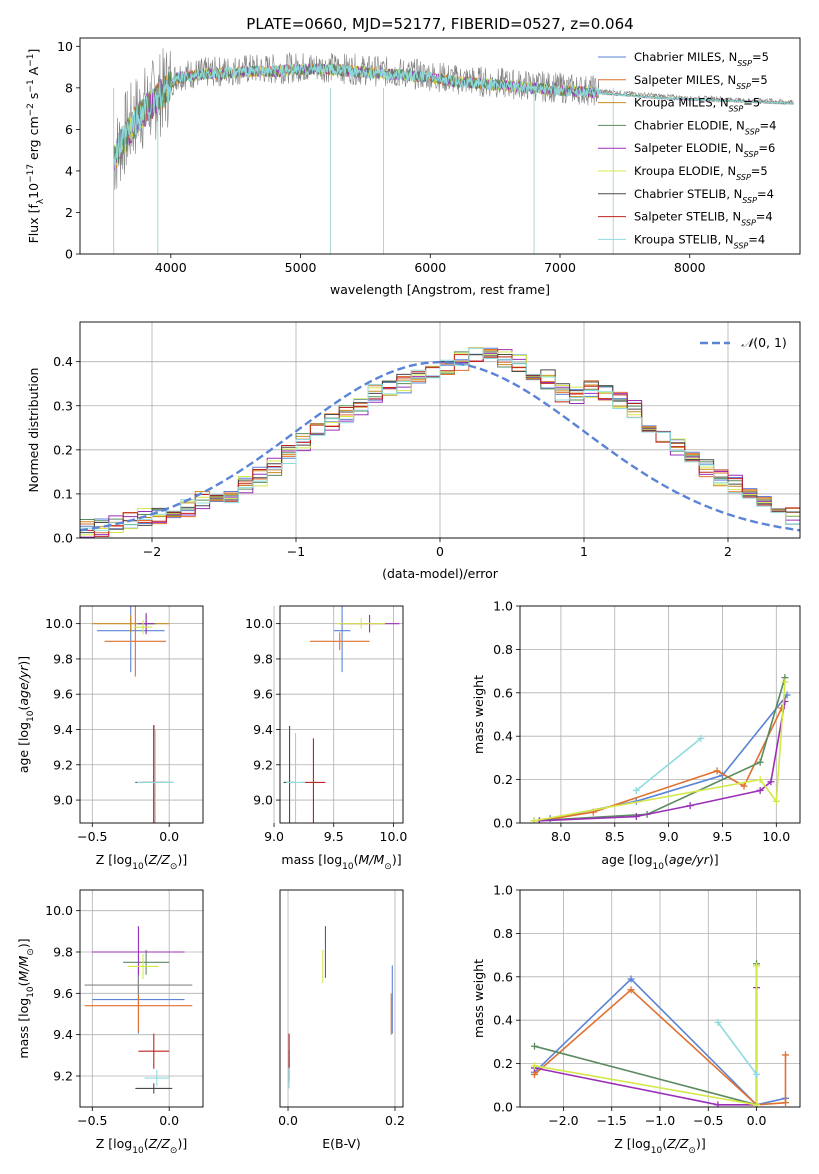  What do you see at coordinates (723, 836) in the screenshot?
I see `x-tick-label: 9.5` at bounding box center [723, 836].